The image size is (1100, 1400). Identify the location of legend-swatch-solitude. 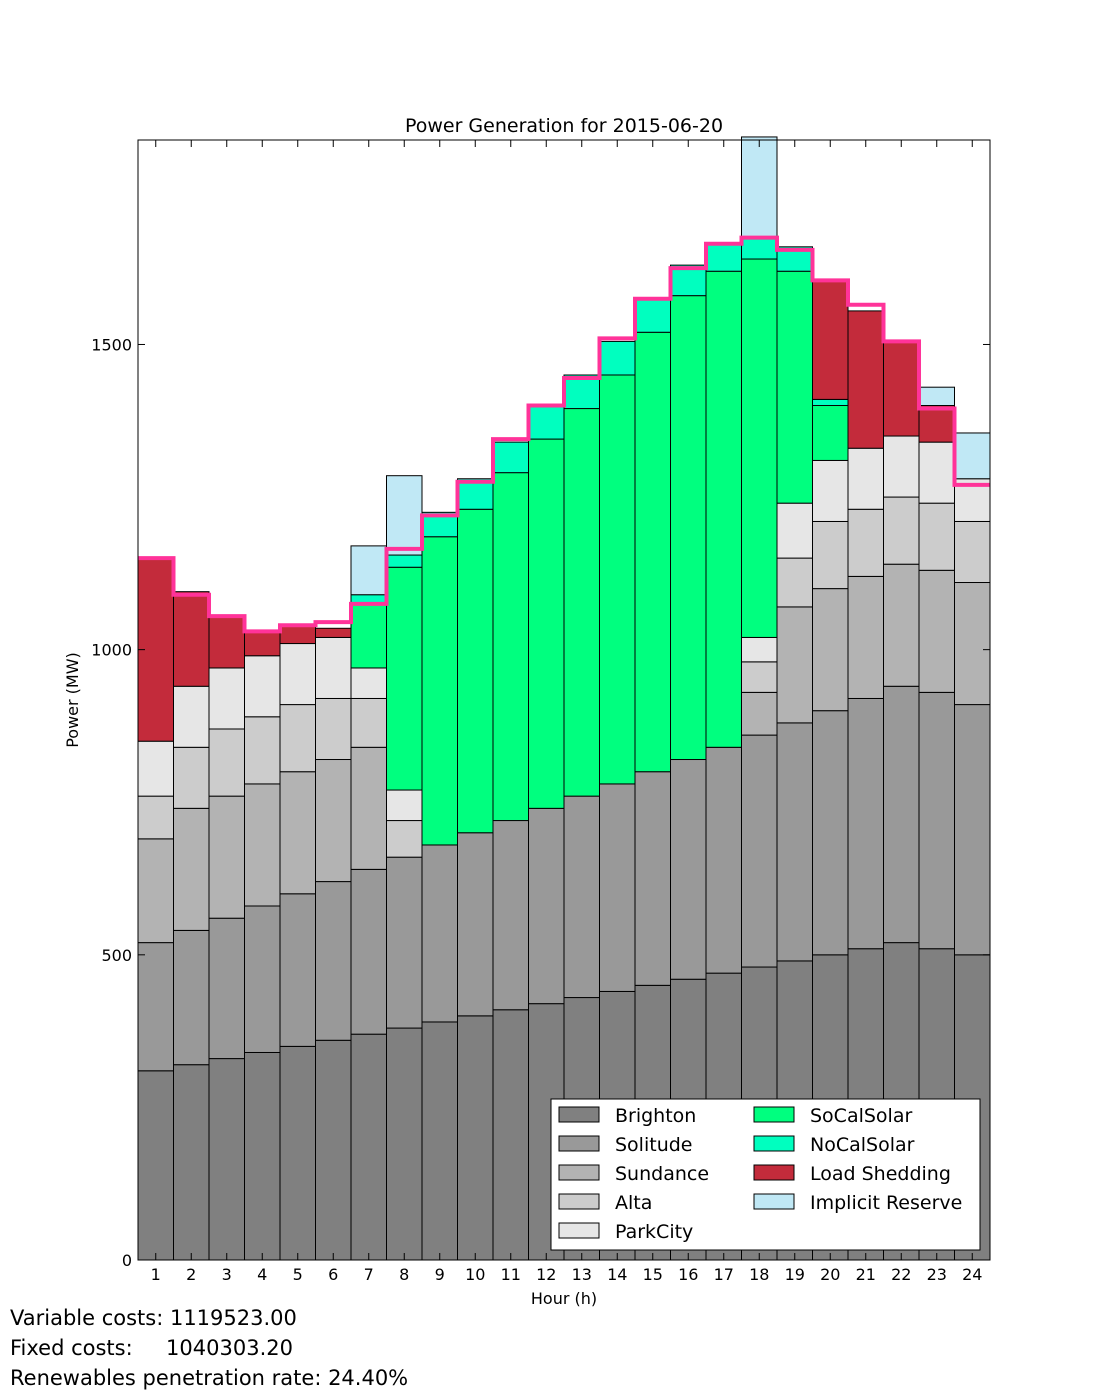
(579, 1143).